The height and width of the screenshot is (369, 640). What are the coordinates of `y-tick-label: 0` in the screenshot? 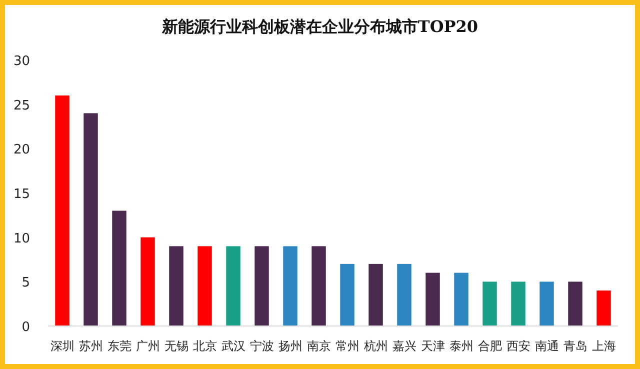 It's located at (26, 327).